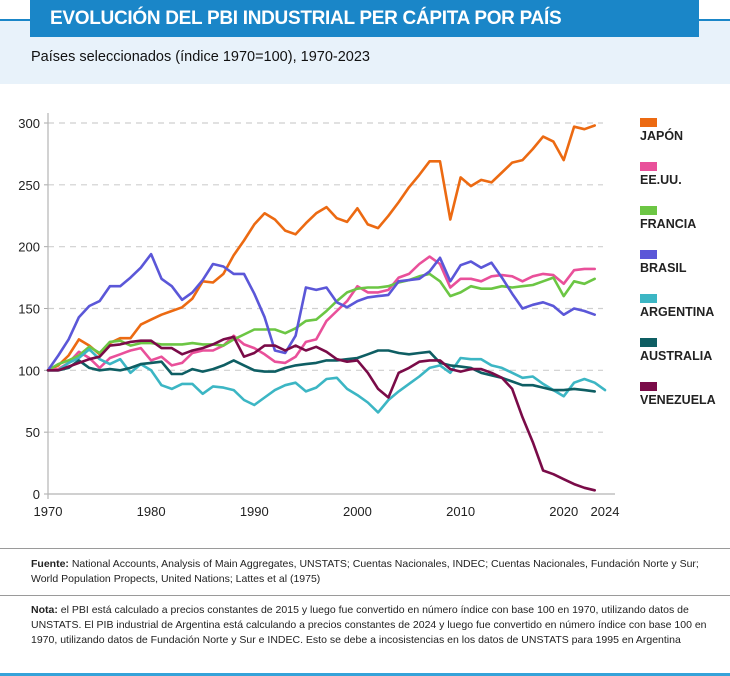 This screenshot has height=676, width=730. I want to click on series-line-eeuu, so click(321, 313).